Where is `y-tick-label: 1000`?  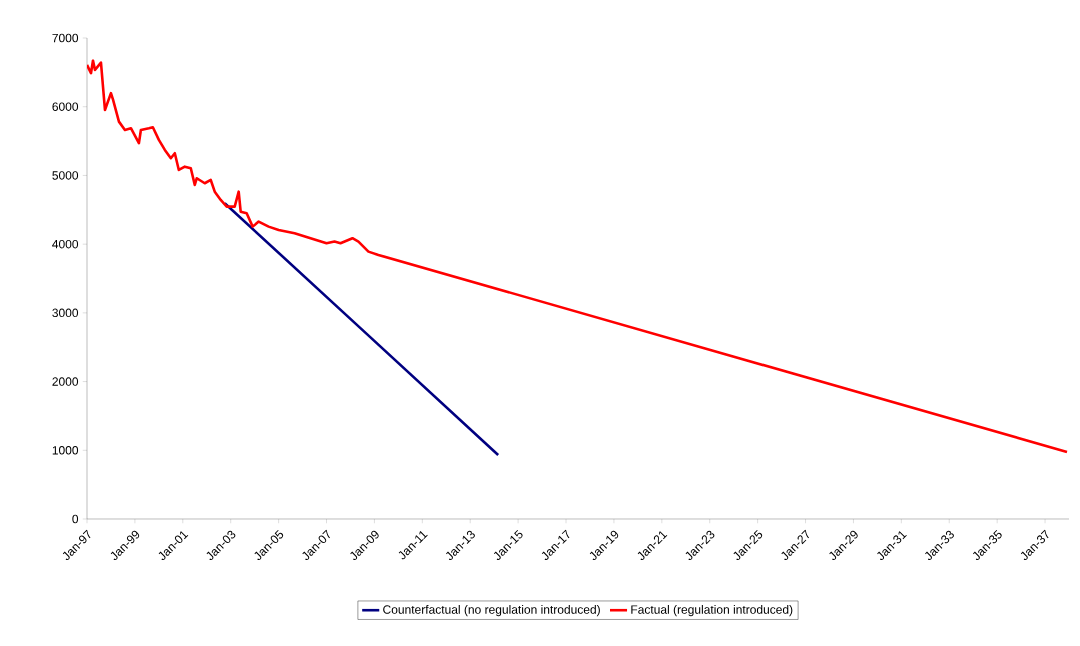
y-tick-label: 1000 is located at coordinates (65, 450).